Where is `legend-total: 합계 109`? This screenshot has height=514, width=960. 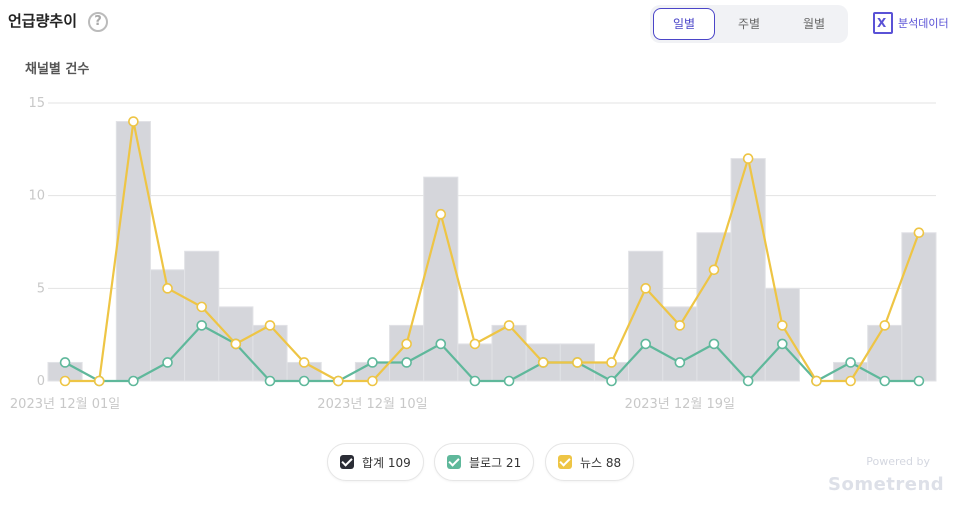 legend-total: 합계 109 is located at coordinates (375, 462).